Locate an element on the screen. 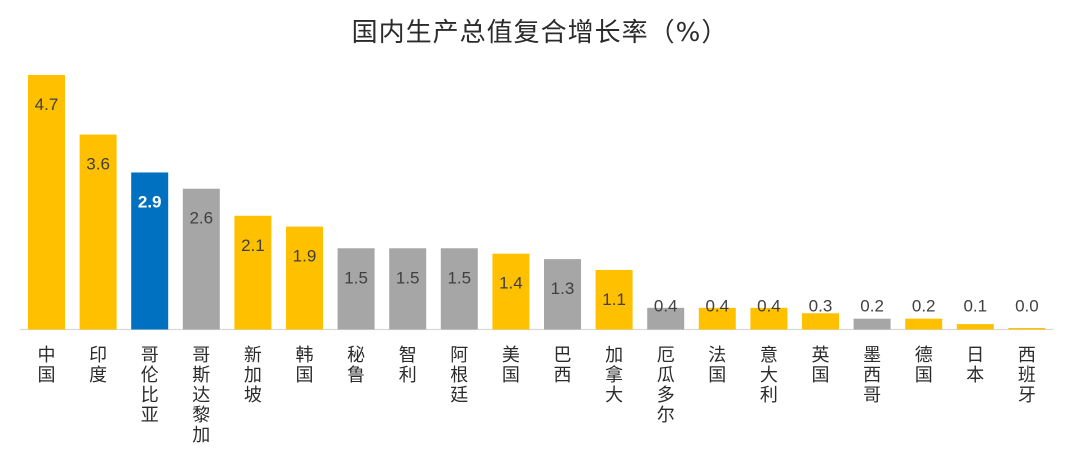  data-label-9: 1.4 is located at coordinates (511, 283).